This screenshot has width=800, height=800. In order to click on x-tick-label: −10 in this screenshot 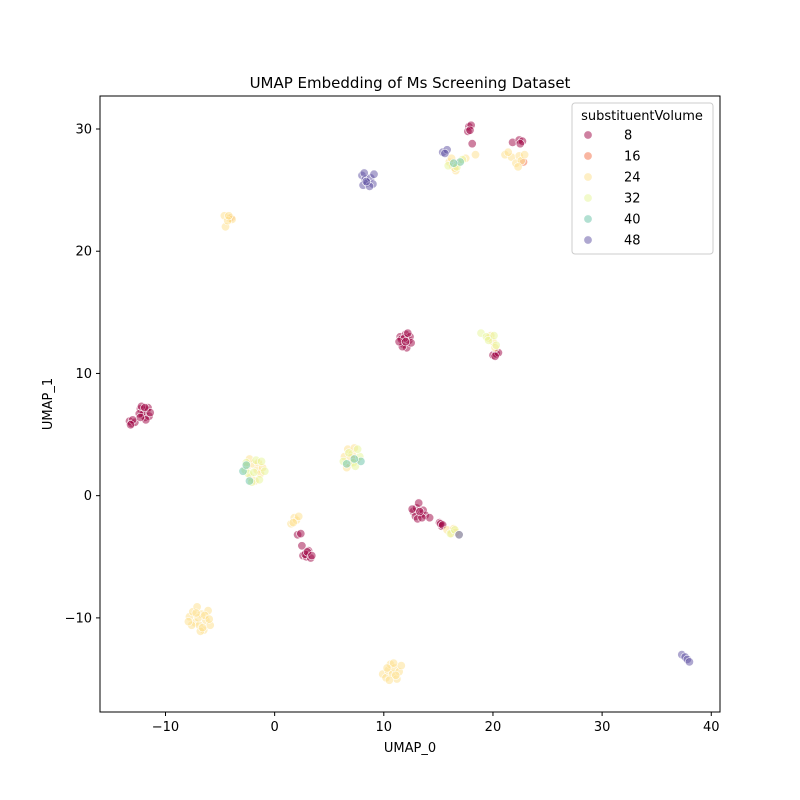, I will do `click(165, 727)`.